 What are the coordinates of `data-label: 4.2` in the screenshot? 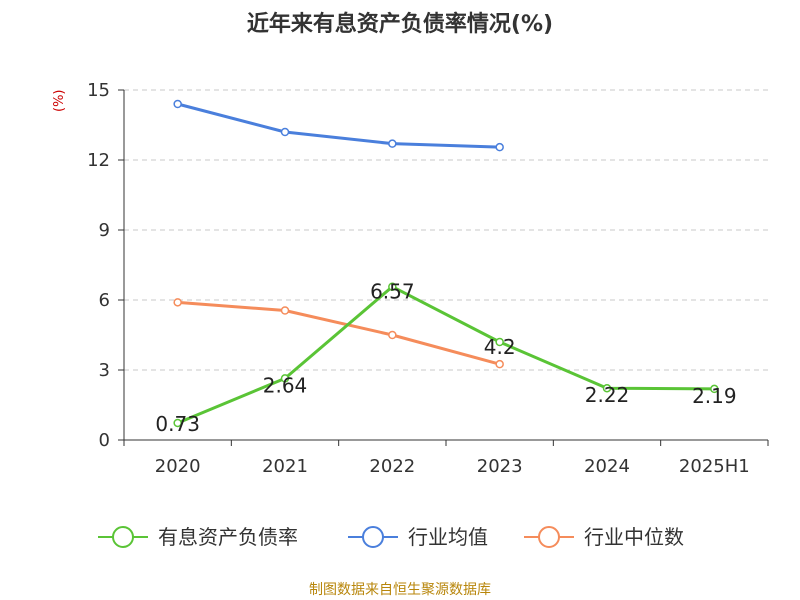 It's located at (500, 347).